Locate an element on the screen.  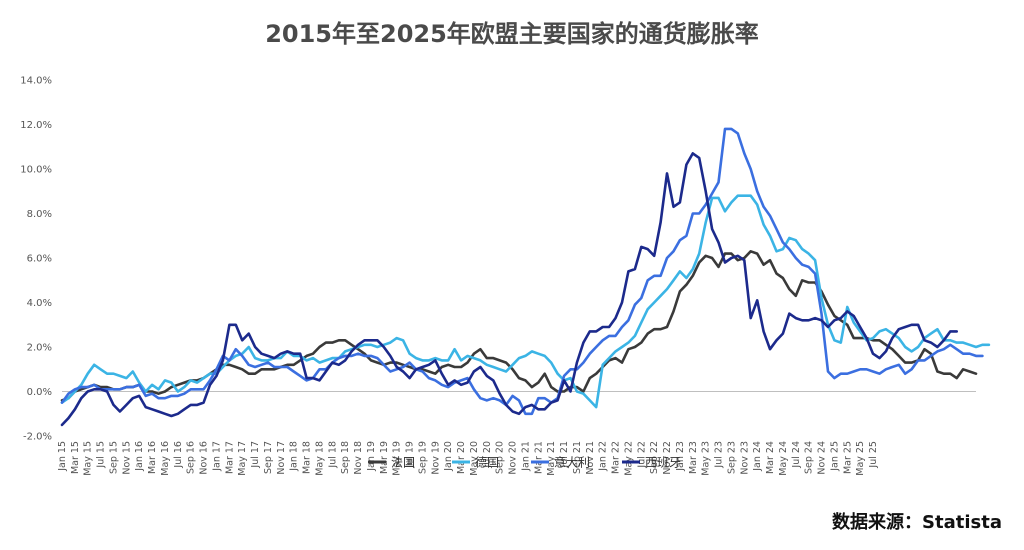
x-tick-label: May 25 is located at coordinates (860, 458).